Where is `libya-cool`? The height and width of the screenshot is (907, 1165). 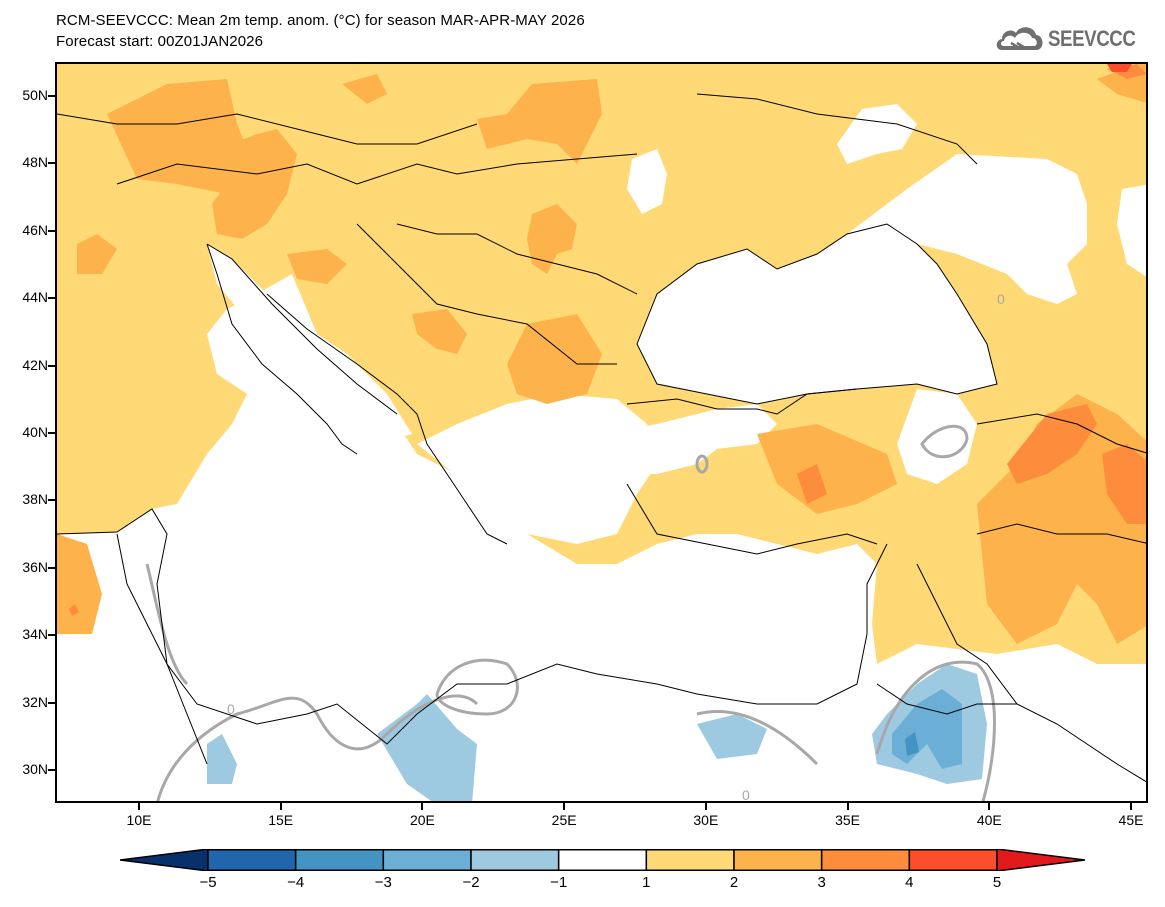 libya-cool is located at coordinates (222, 759).